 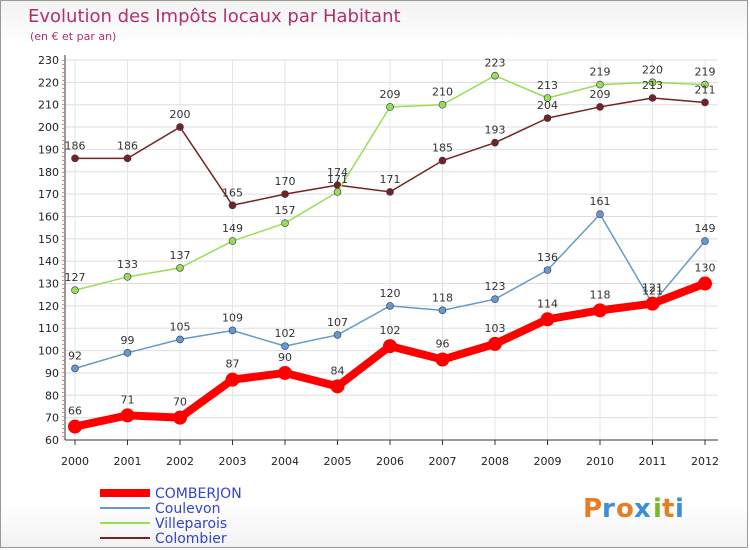 What do you see at coordinates (338, 461) in the screenshot?
I see `x-tick-label: 2005` at bounding box center [338, 461].